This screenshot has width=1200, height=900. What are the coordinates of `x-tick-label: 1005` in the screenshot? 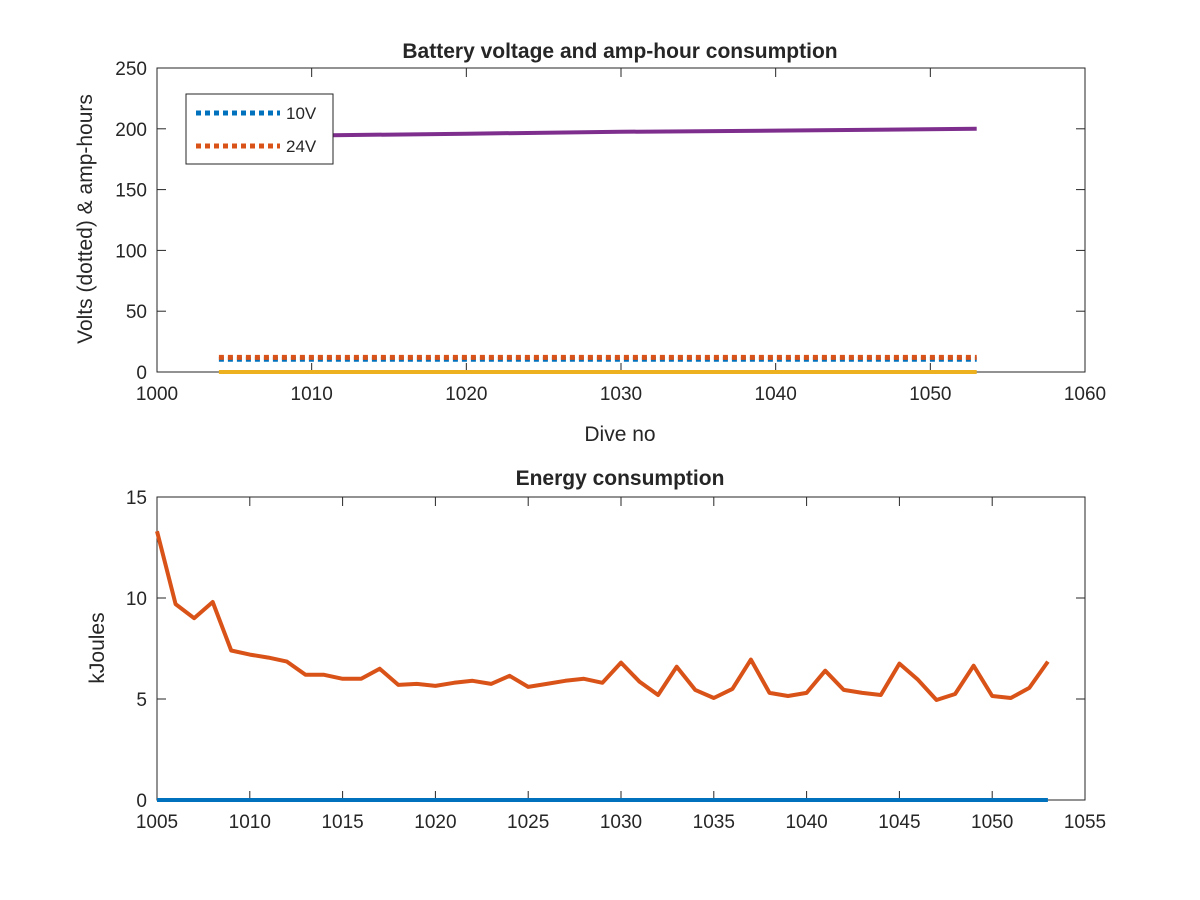 It's located at (157, 822).